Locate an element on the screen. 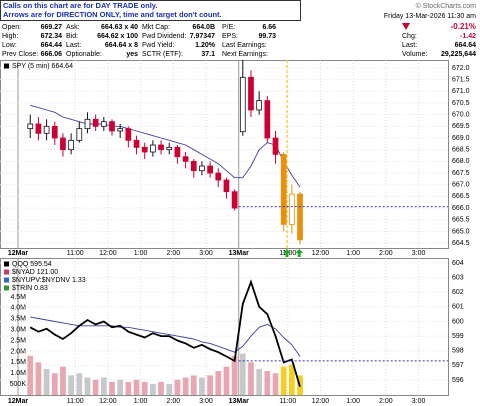 The width and height of the screenshot is (480, 406). quote-value: 664.64 is located at coordinates (466, 45).